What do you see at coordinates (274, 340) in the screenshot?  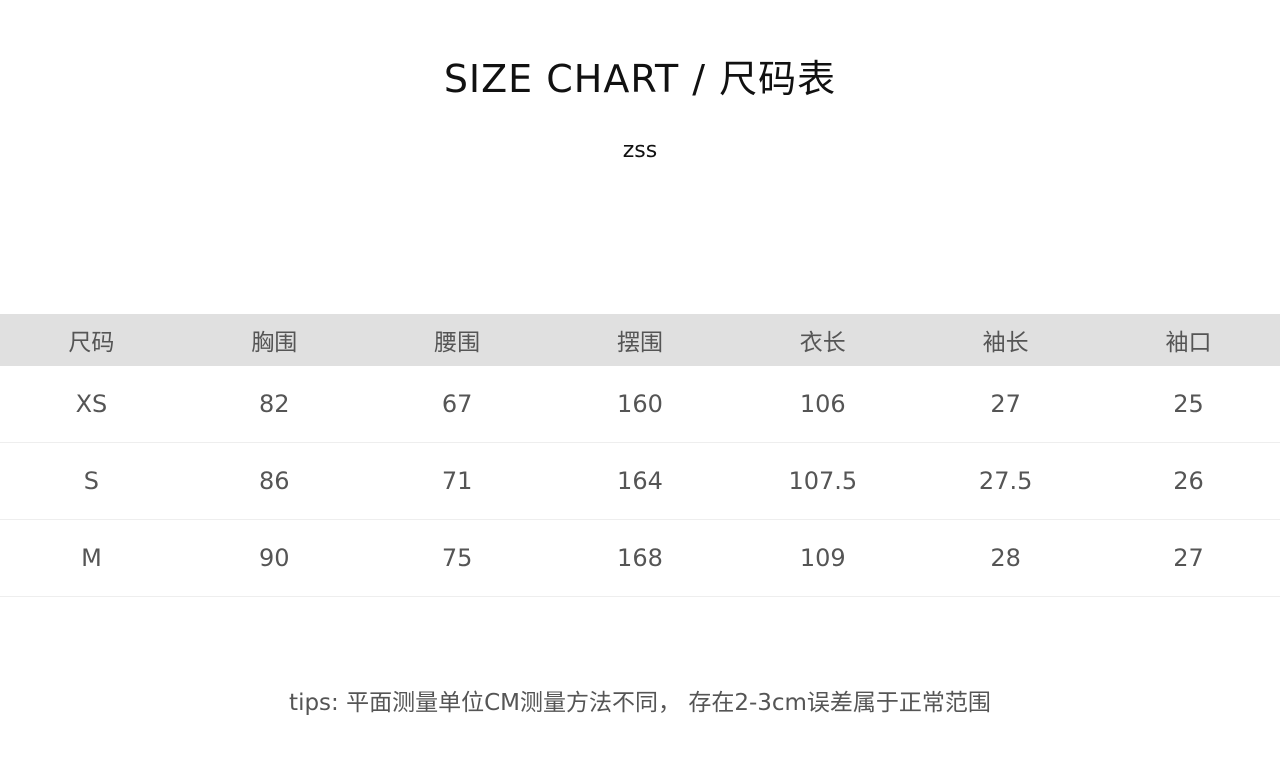 I see `header-chest: 胸围` at bounding box center [274, 340].